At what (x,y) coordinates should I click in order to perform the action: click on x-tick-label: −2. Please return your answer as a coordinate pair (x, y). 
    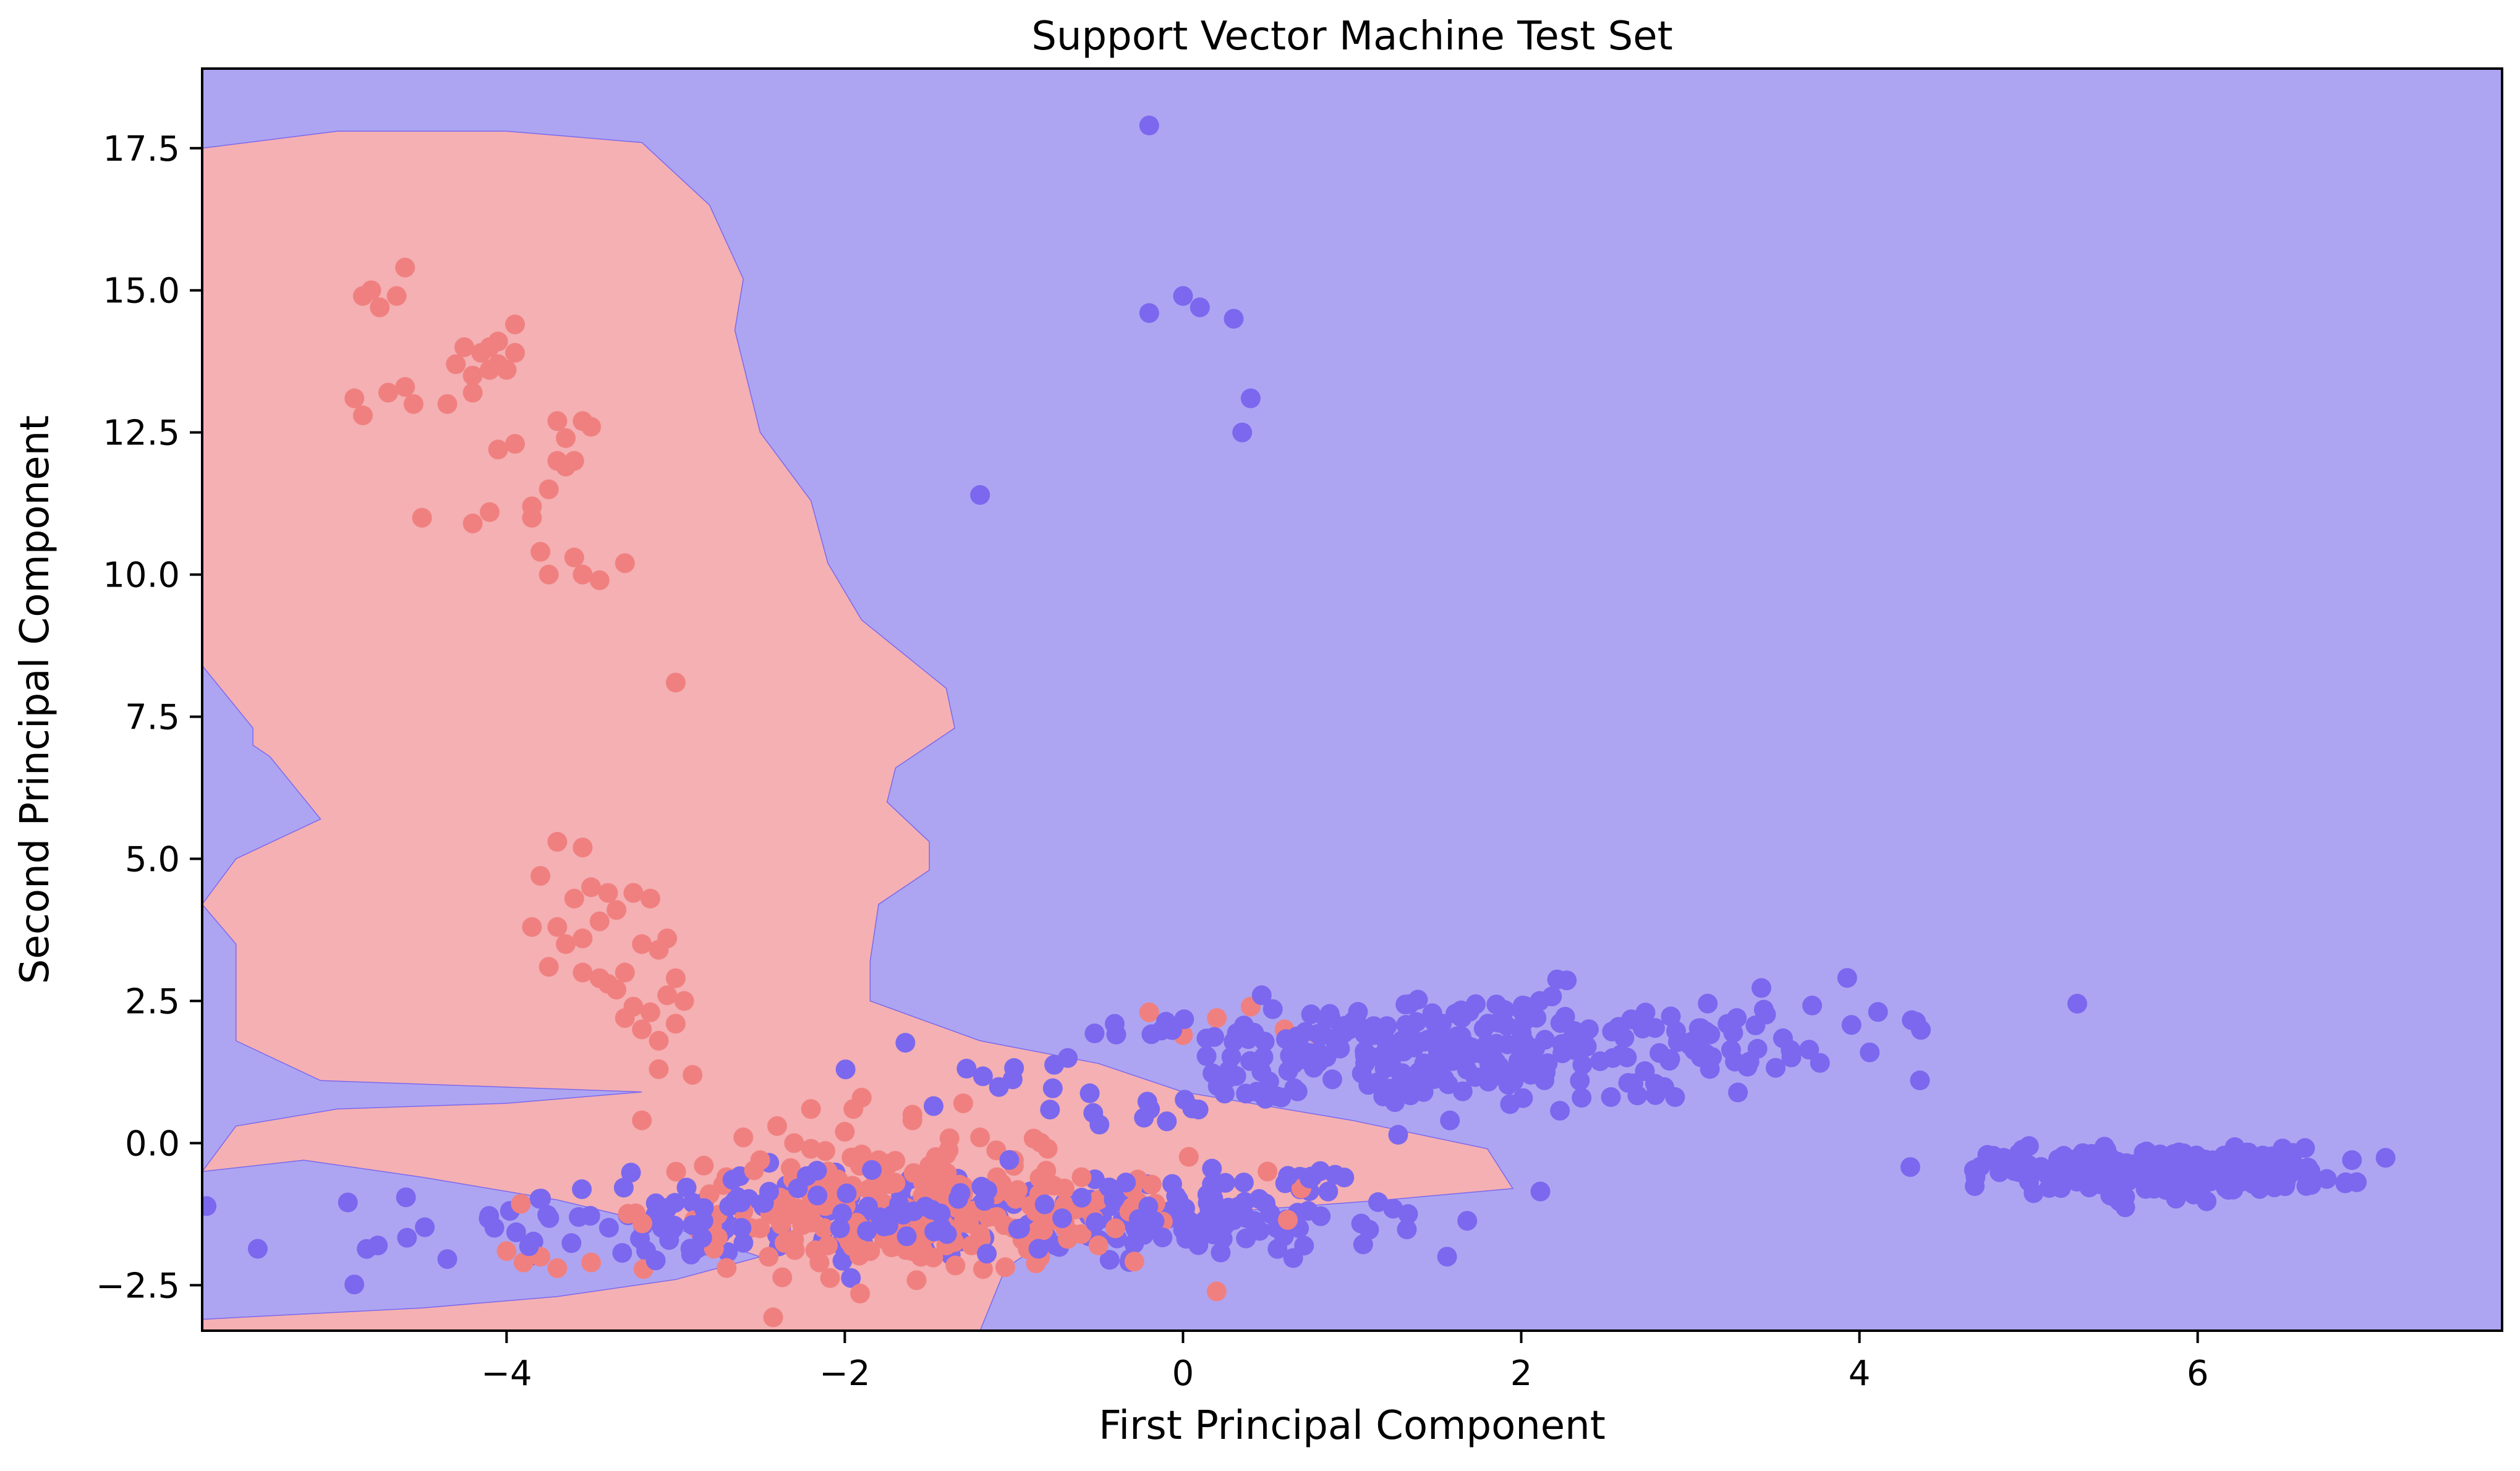
    Looking at the image, I should click on (845, 1374).